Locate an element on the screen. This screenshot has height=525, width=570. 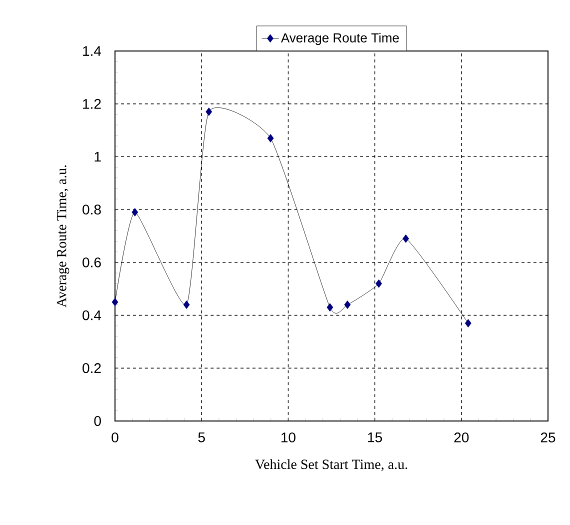
y-tick-label: 0.2 is located at coordinates (91, 368).